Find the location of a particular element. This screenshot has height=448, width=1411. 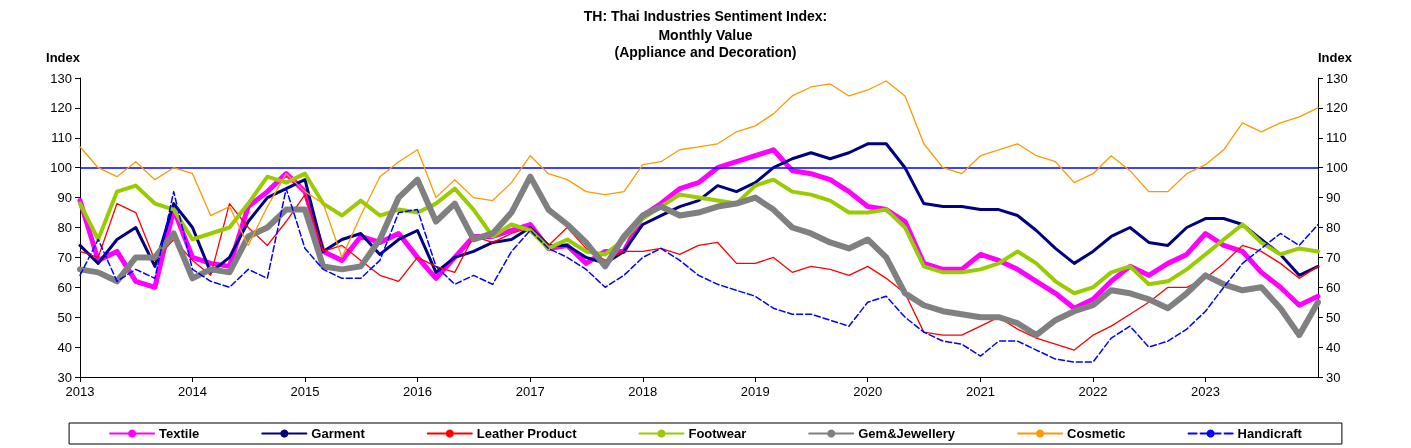

x-tick-label: 2021 is located at coordinates (980, 391).